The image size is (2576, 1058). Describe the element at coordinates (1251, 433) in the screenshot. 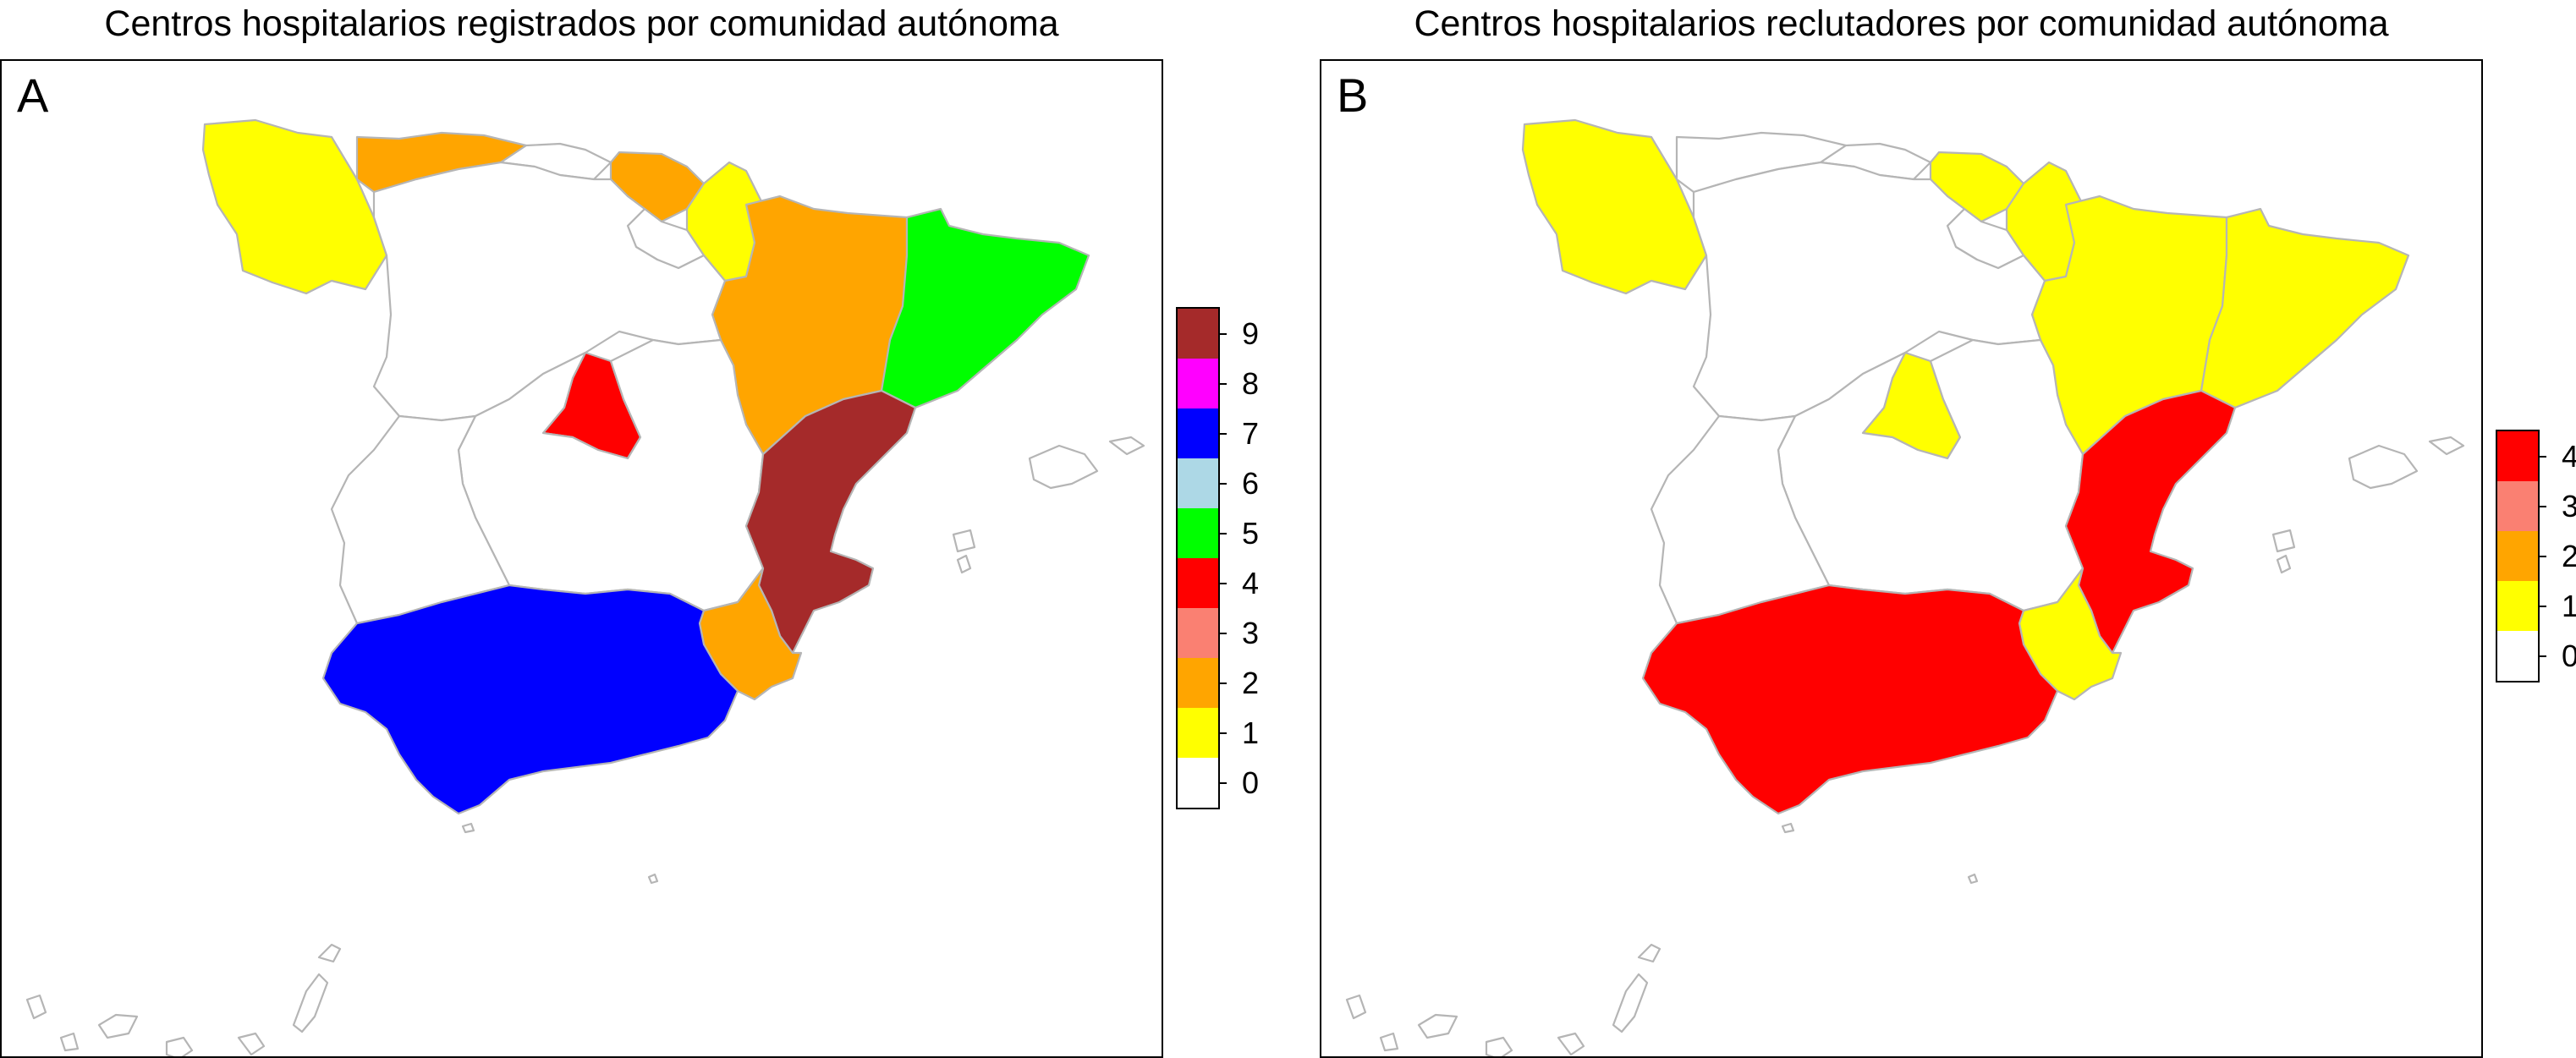

I see `legend-label-7: 7` at that location.